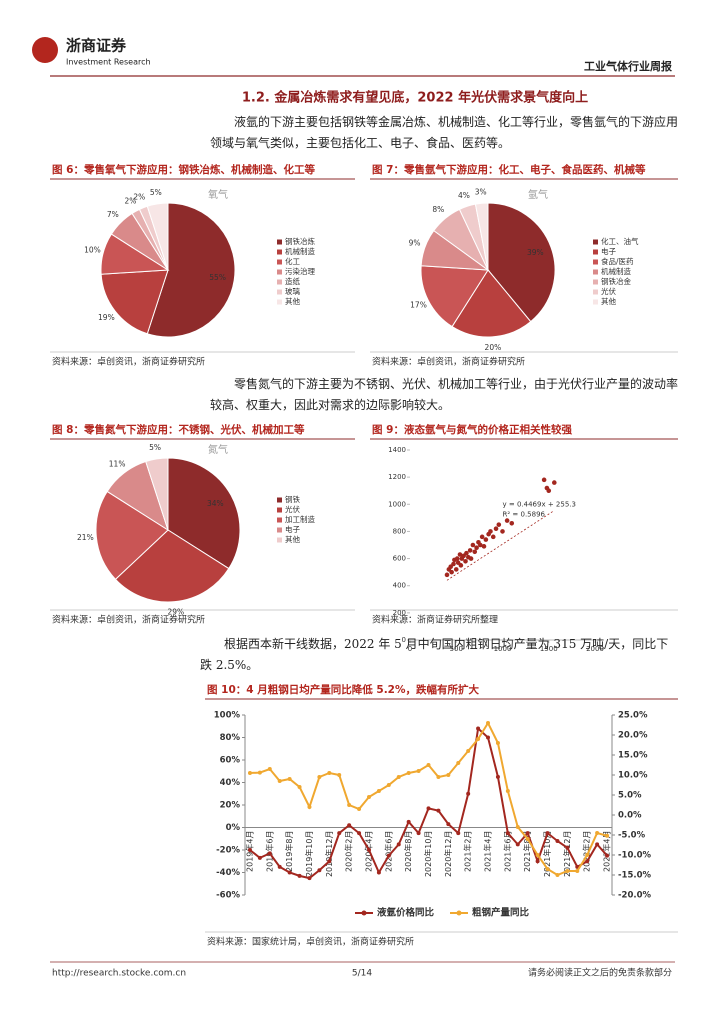  I want to click on footer-page: 5/14, so click(362, 974).